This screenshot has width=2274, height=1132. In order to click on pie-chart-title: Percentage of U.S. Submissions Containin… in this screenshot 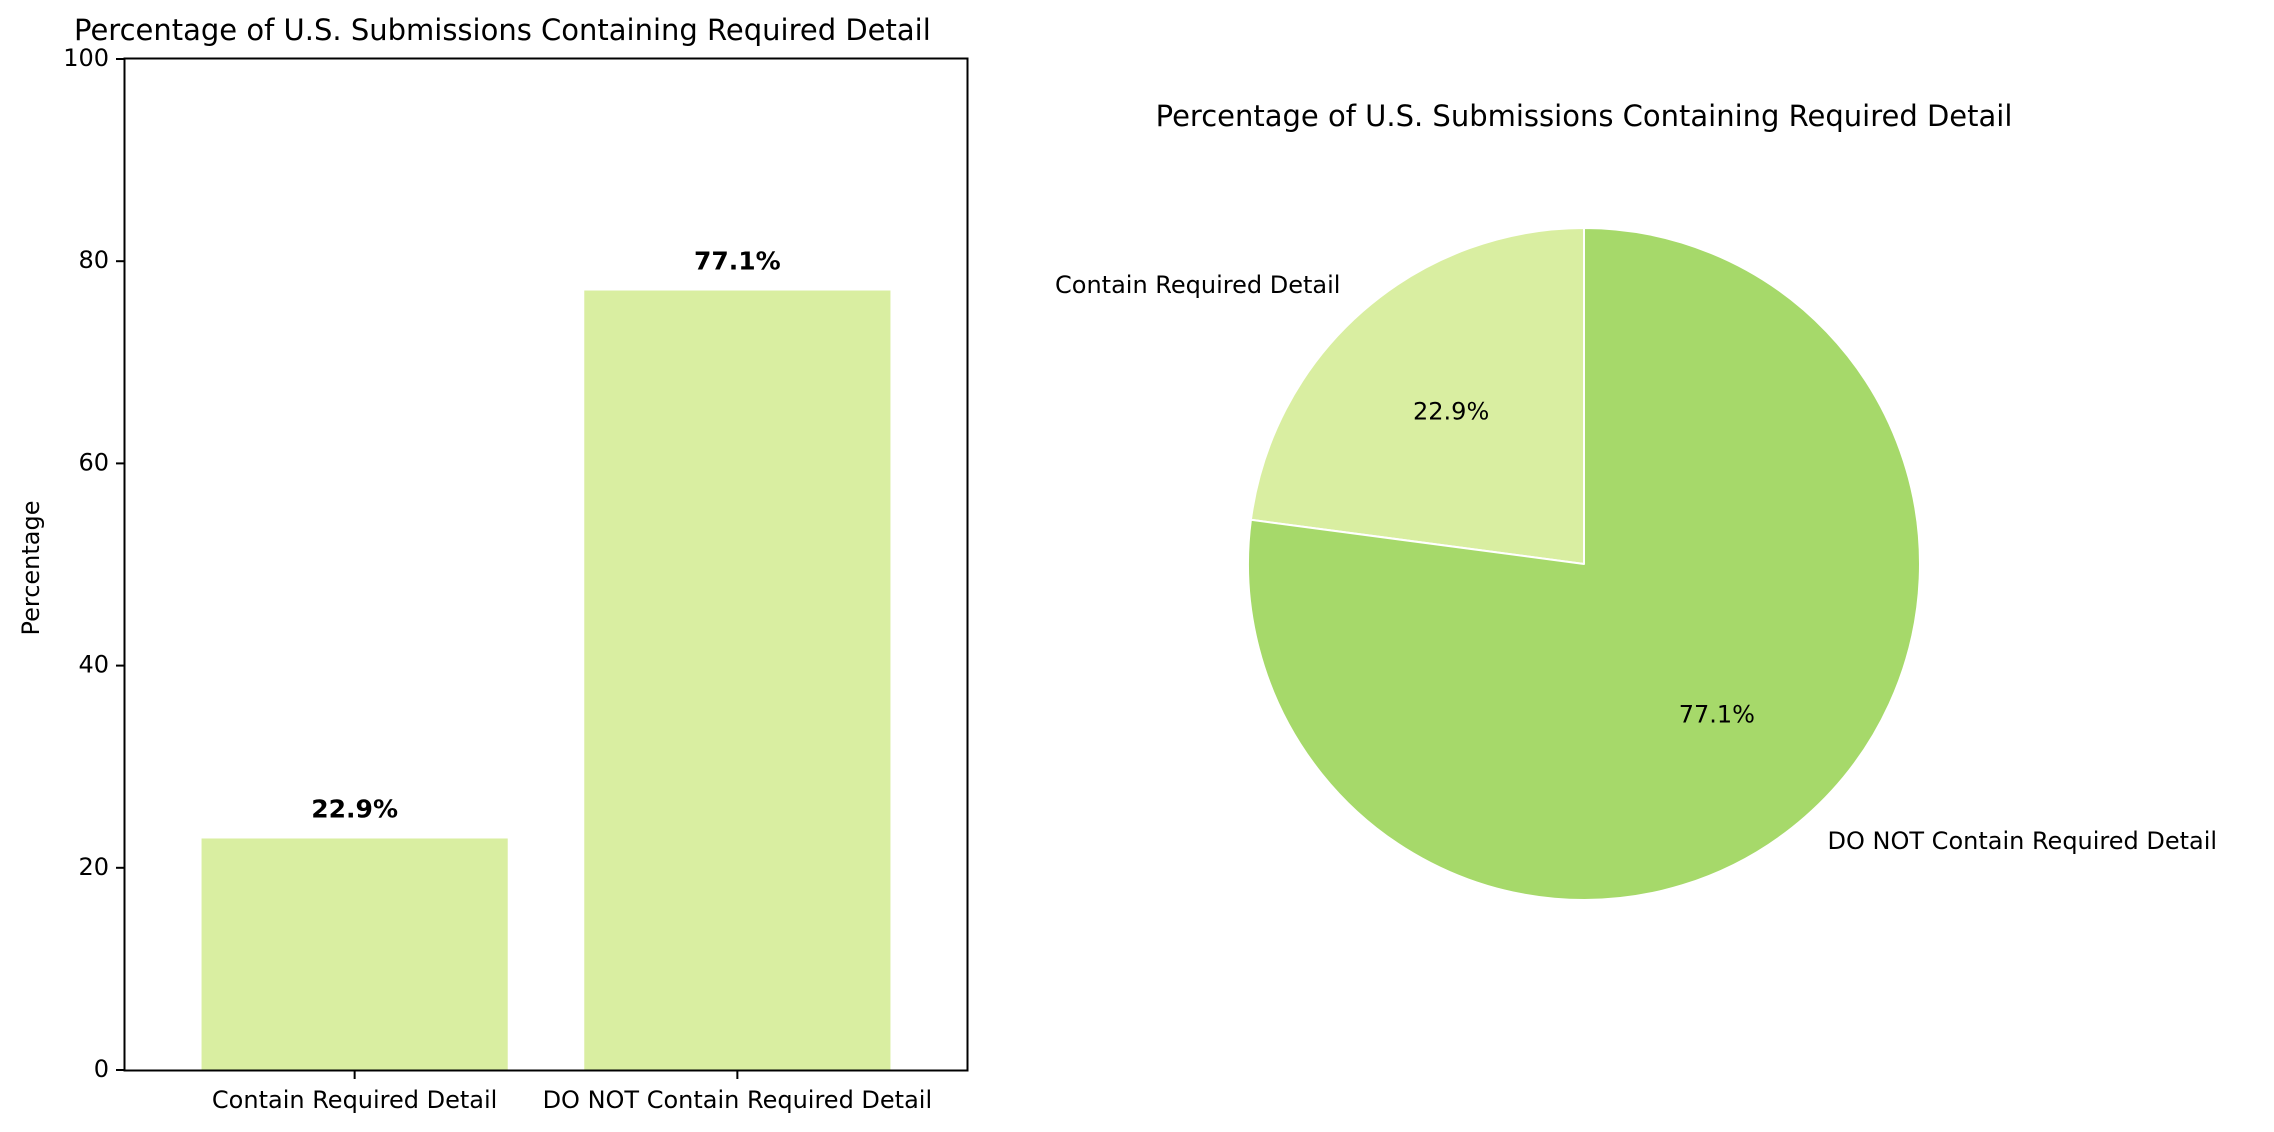, I will do `click(1584, 116)`.